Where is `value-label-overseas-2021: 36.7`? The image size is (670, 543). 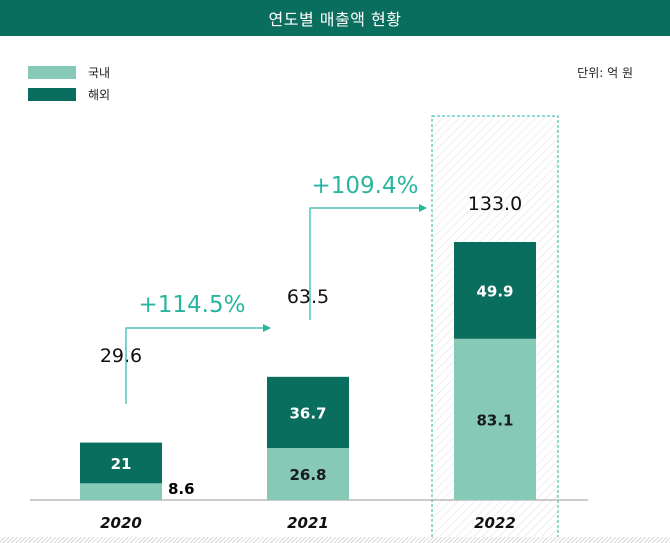 value-label-overseas-2021: 36.7 is located at coordinates (307, 413).